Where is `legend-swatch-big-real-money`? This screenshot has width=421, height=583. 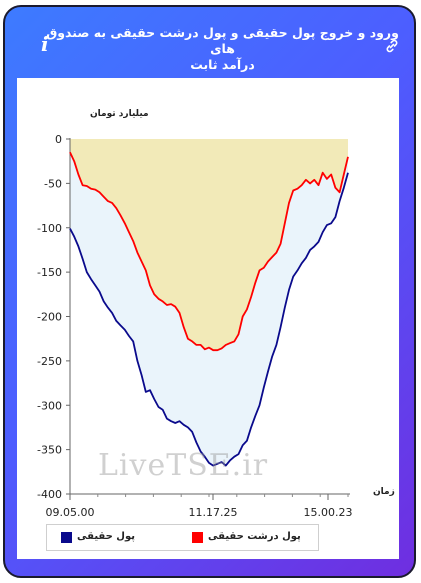 legend-swatch-big-real-money is located at coordinates (197, 537).